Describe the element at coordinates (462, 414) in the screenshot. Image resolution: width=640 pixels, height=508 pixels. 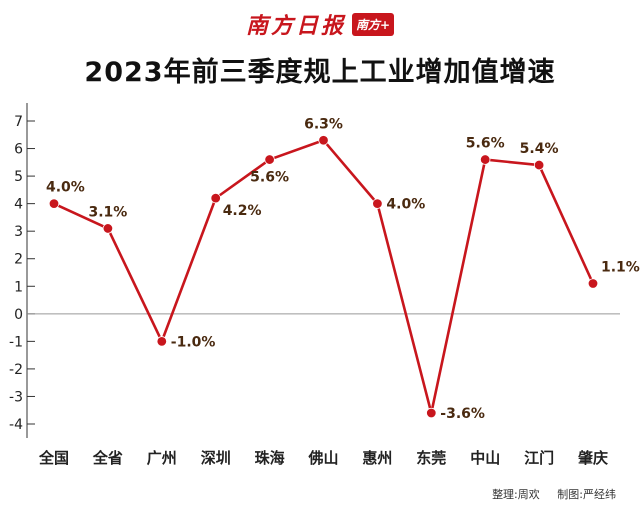
I see `data-label: -3.6%` at that location.